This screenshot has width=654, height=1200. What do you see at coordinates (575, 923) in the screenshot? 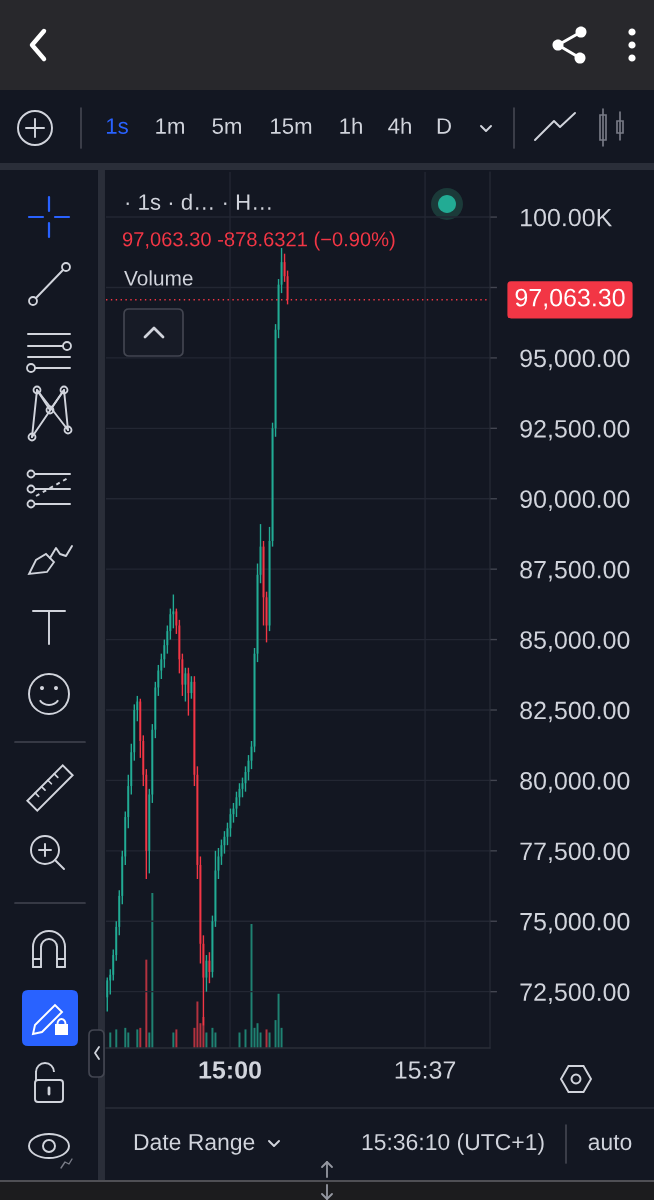
I see `y-tick-label: 75,000.00` at bounding box center [575, 923].